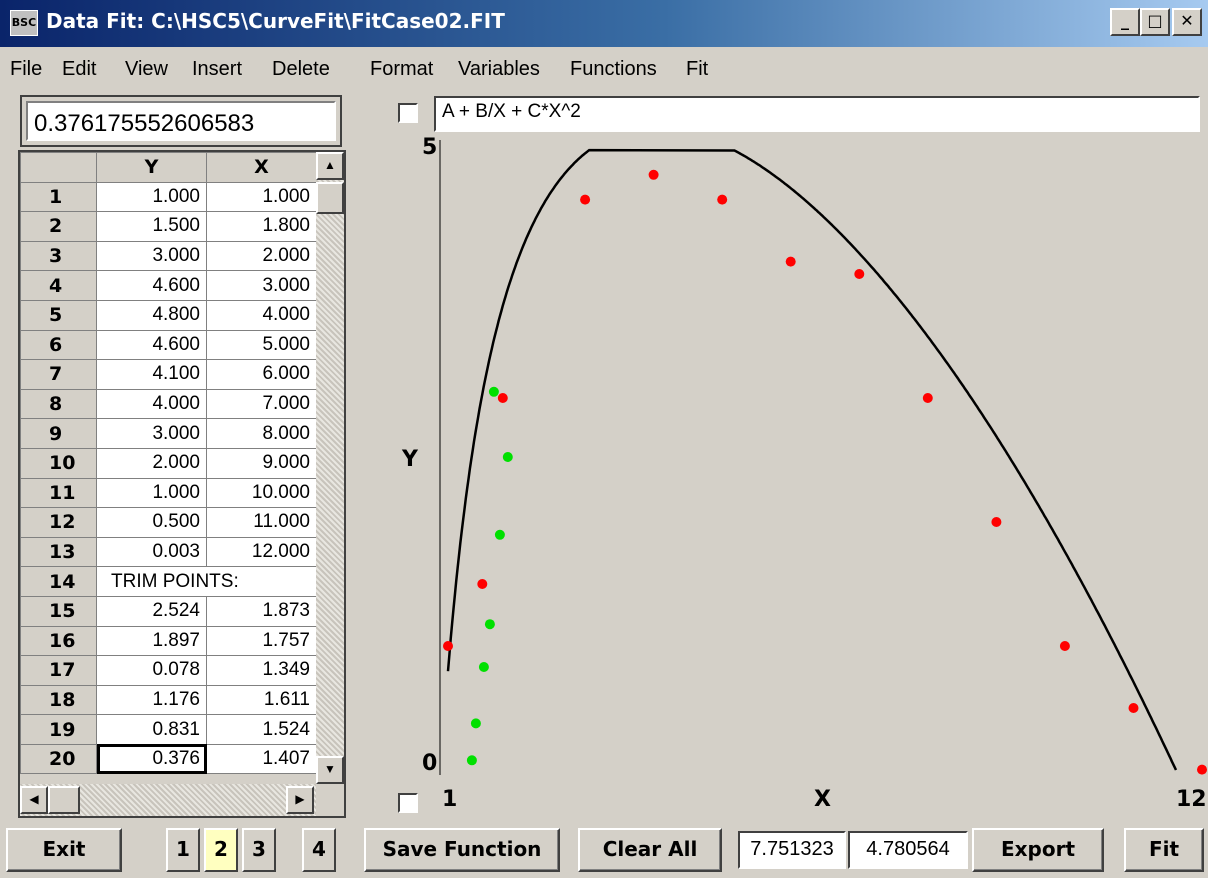 The image size is (1208, 878). What do you see at coordinates (261, 759) in the screenshot?
I see `x-cell: 1.407` at bounding box center [261, 759].